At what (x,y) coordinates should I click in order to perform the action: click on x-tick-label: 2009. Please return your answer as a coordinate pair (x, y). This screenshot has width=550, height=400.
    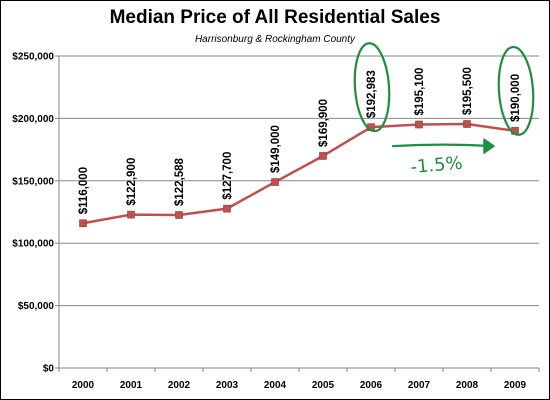
    Looking at the image, I should click on (515, 385).